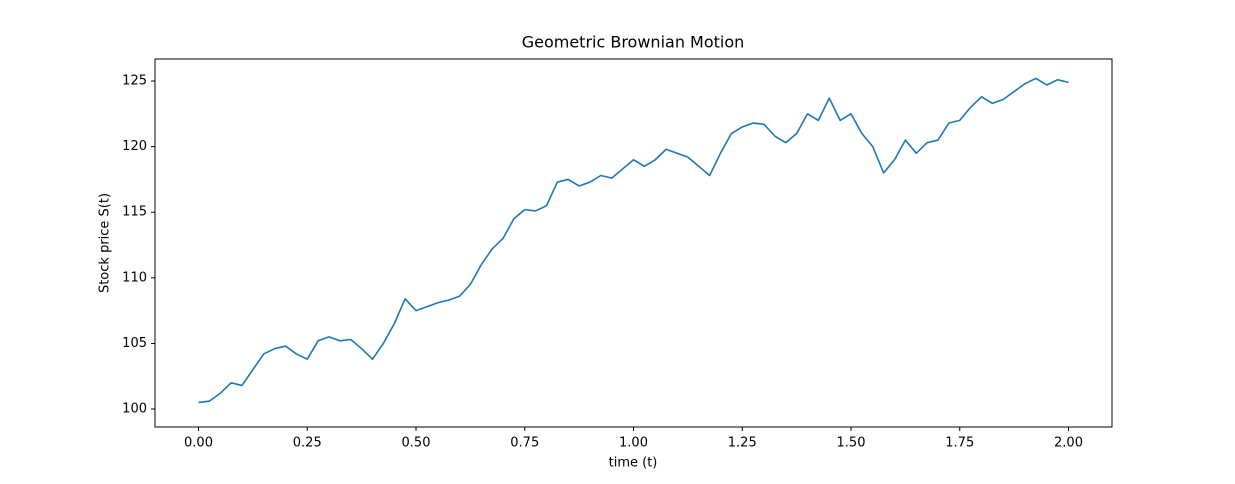  I want to click on y-axis-label: Stock price S(t), so click(105, 243).